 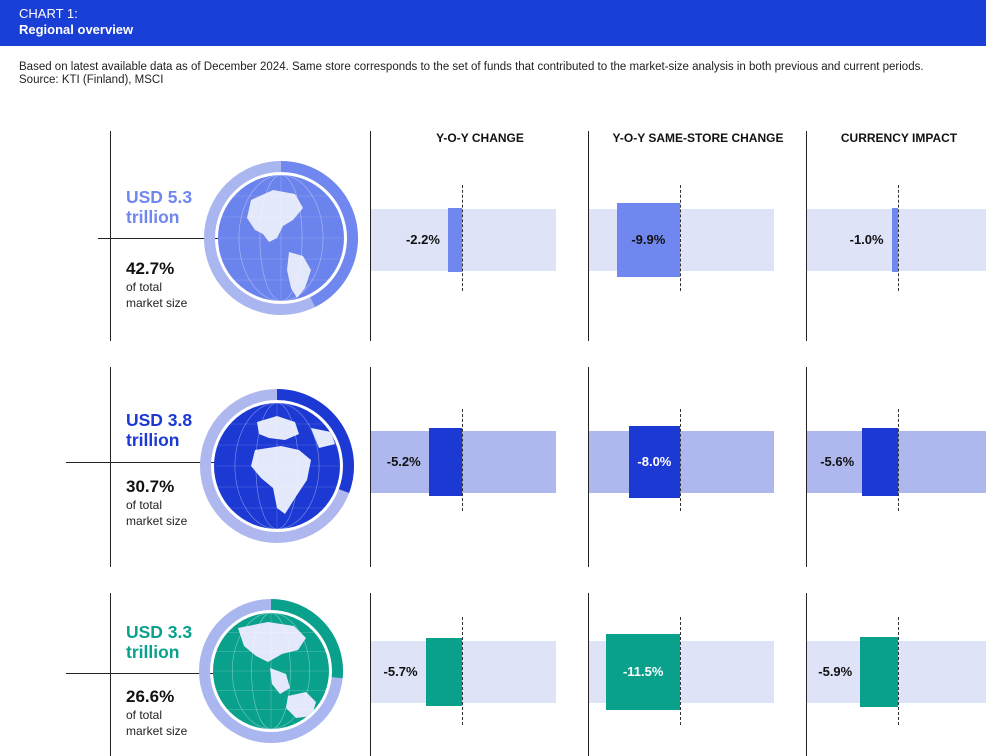 I want to click on chart-header: CHART 1: Regional overview, so click(x=493, y=23).